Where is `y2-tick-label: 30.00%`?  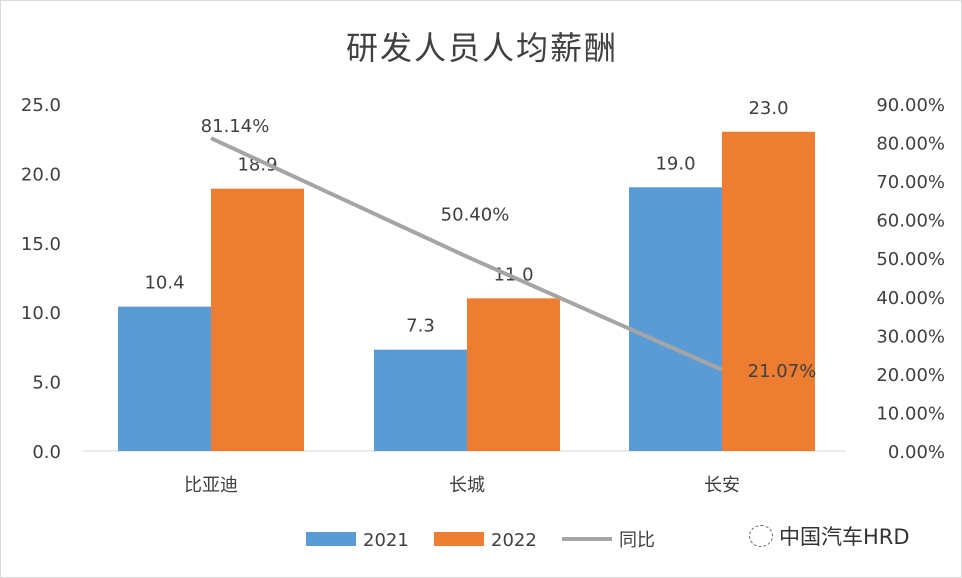 y2-tick-label: 30.00% is located at coordinates (910, 336).